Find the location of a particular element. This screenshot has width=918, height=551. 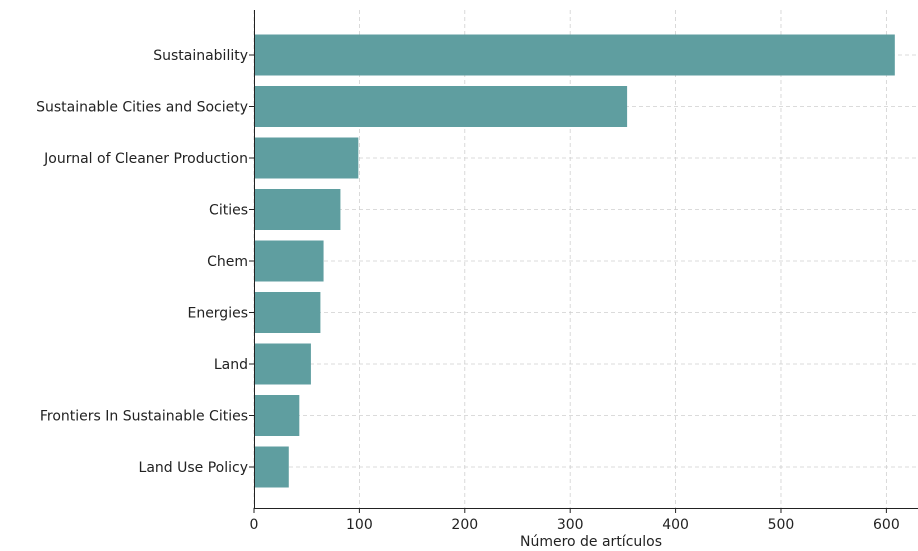

x-tick-label: 300 is located at coordinates (570, 525).